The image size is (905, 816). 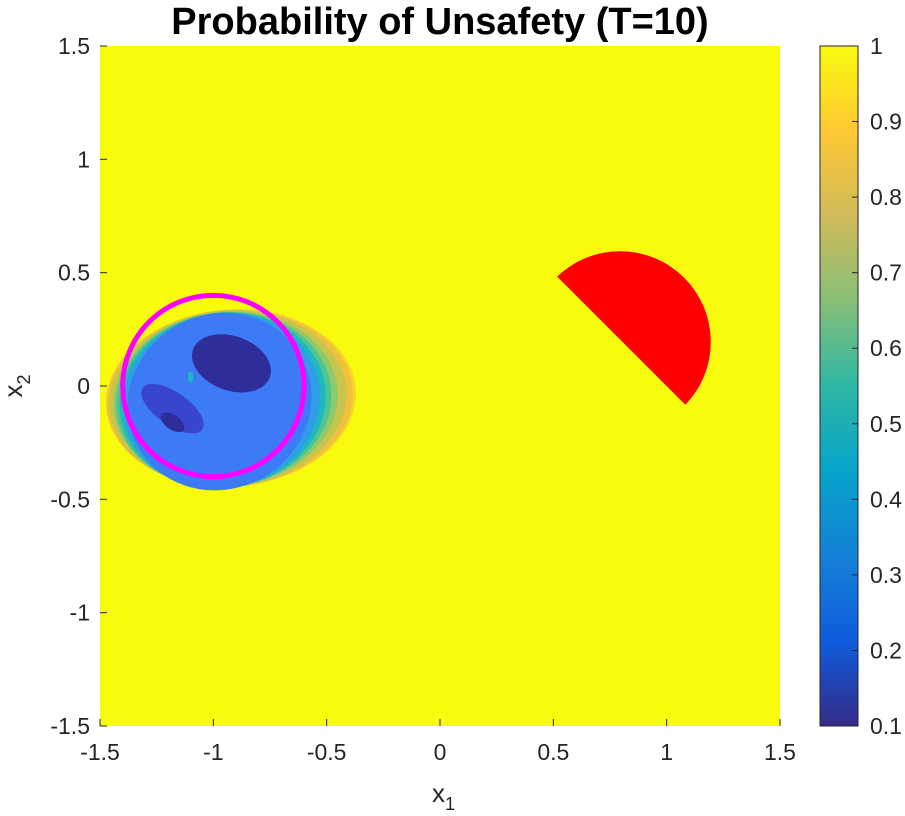 I want to click on y-tick-label: 0.5, so click(x=74, y=273).